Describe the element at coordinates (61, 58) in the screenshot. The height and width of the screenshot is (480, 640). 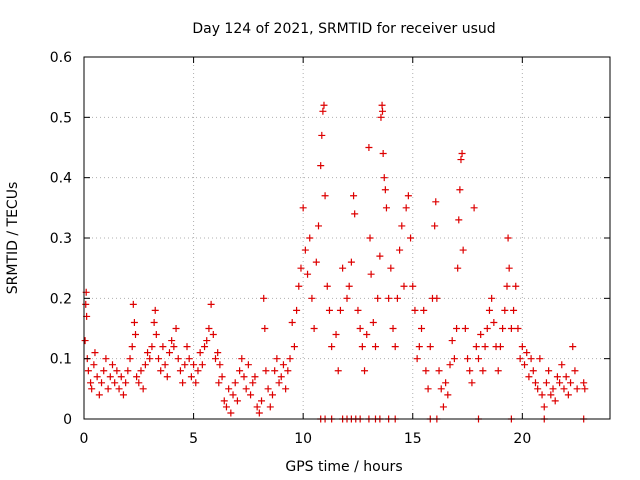
I see `y-tick-label: 0.6` at that location.